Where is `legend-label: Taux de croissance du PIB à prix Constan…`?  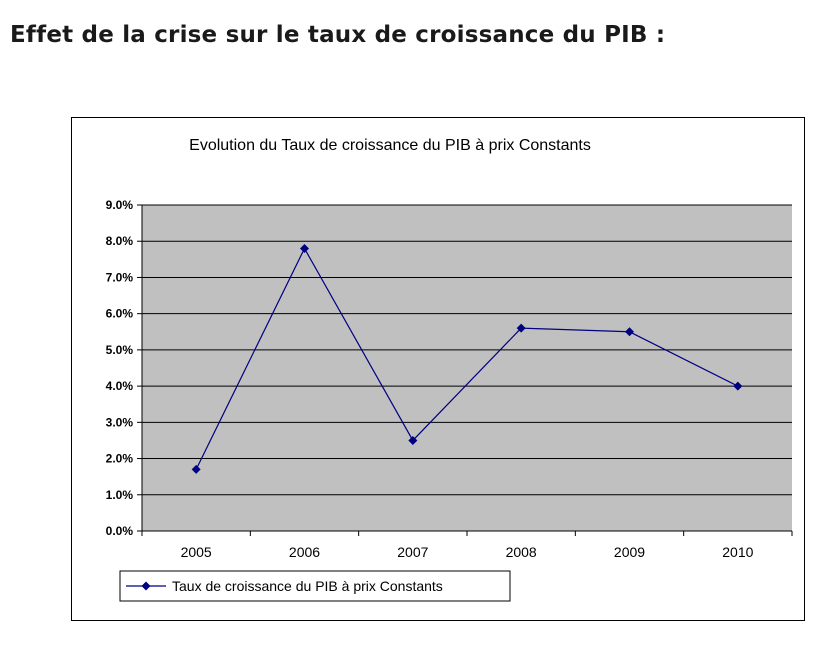
legend-label: Taux de croissance du PIB à prix Constan… is located at coordinates (307, 586).